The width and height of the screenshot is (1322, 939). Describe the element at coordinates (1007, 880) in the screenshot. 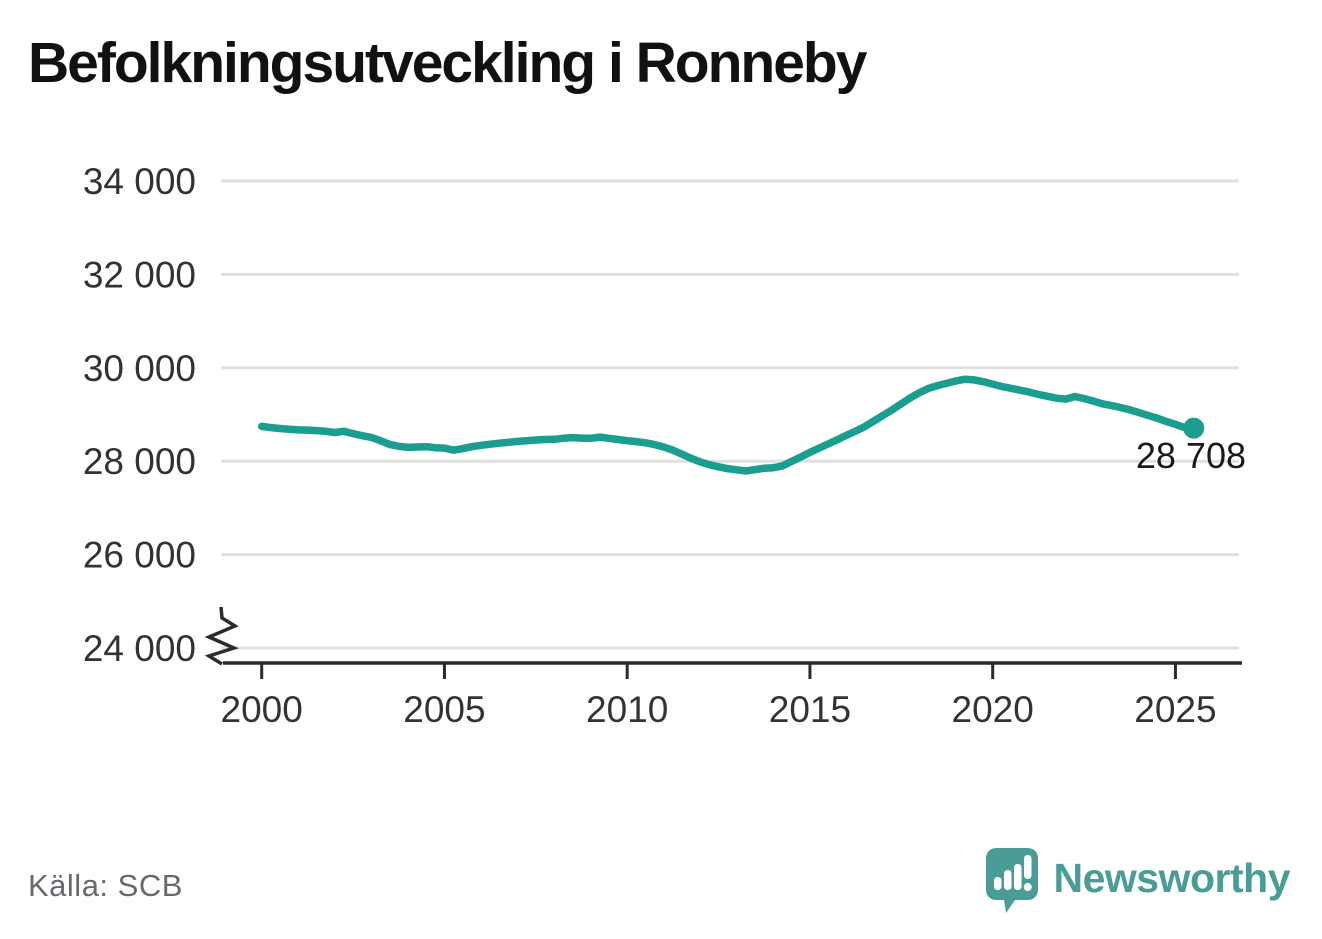

I see `bar-medium` at that location.